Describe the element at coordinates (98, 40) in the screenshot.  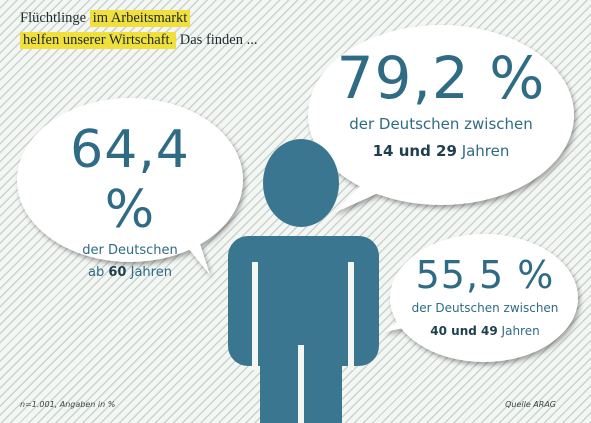
I see `headline-highlight-2: helfen unserer Wirtschaft.` at that location.